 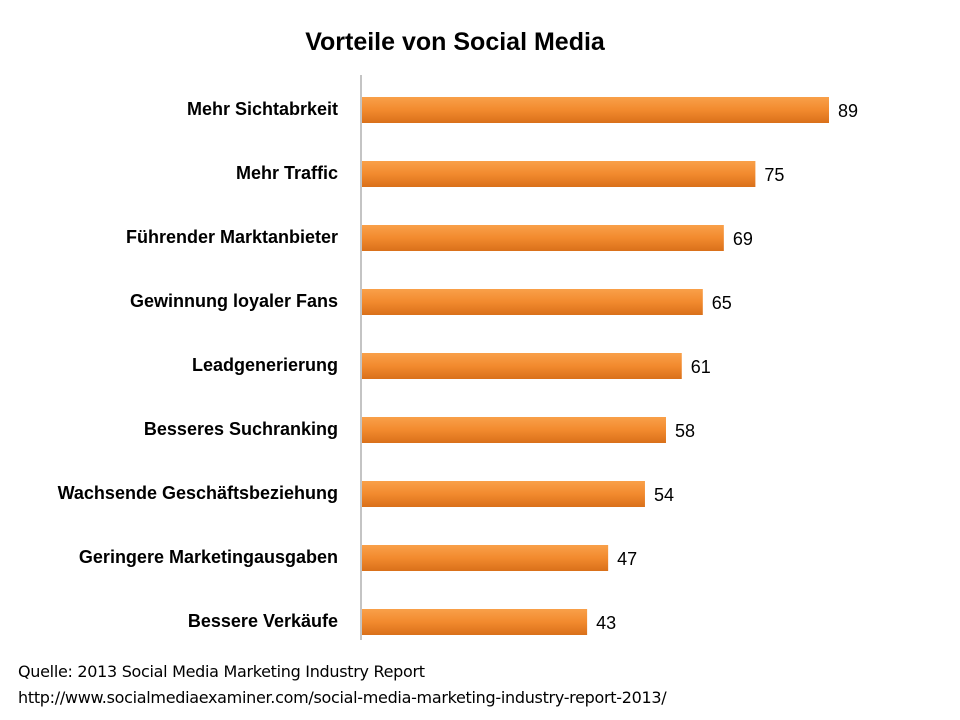 What do you see at coordinates (263, 621) in the screenshot?
I see `category-label: Bessere Verkäufe` at bounding box center [263, 621].